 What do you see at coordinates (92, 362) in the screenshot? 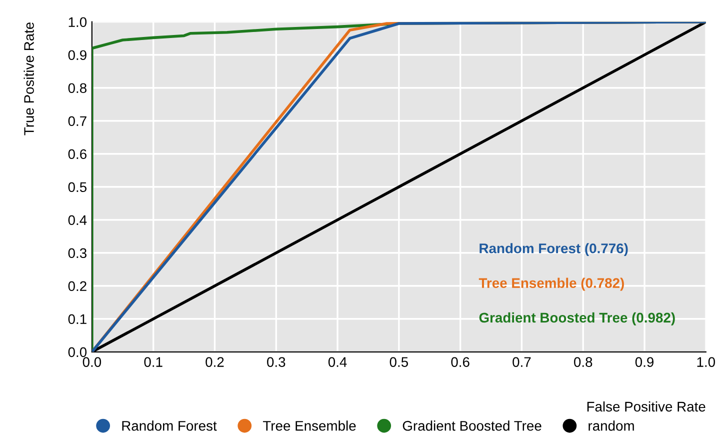
I see `x-tick-label: 0.0` at bounding box center [92, 362].